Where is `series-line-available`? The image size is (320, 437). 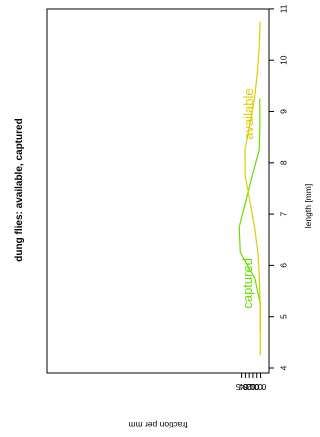 series-line-available is located at coordinates (252, 188).